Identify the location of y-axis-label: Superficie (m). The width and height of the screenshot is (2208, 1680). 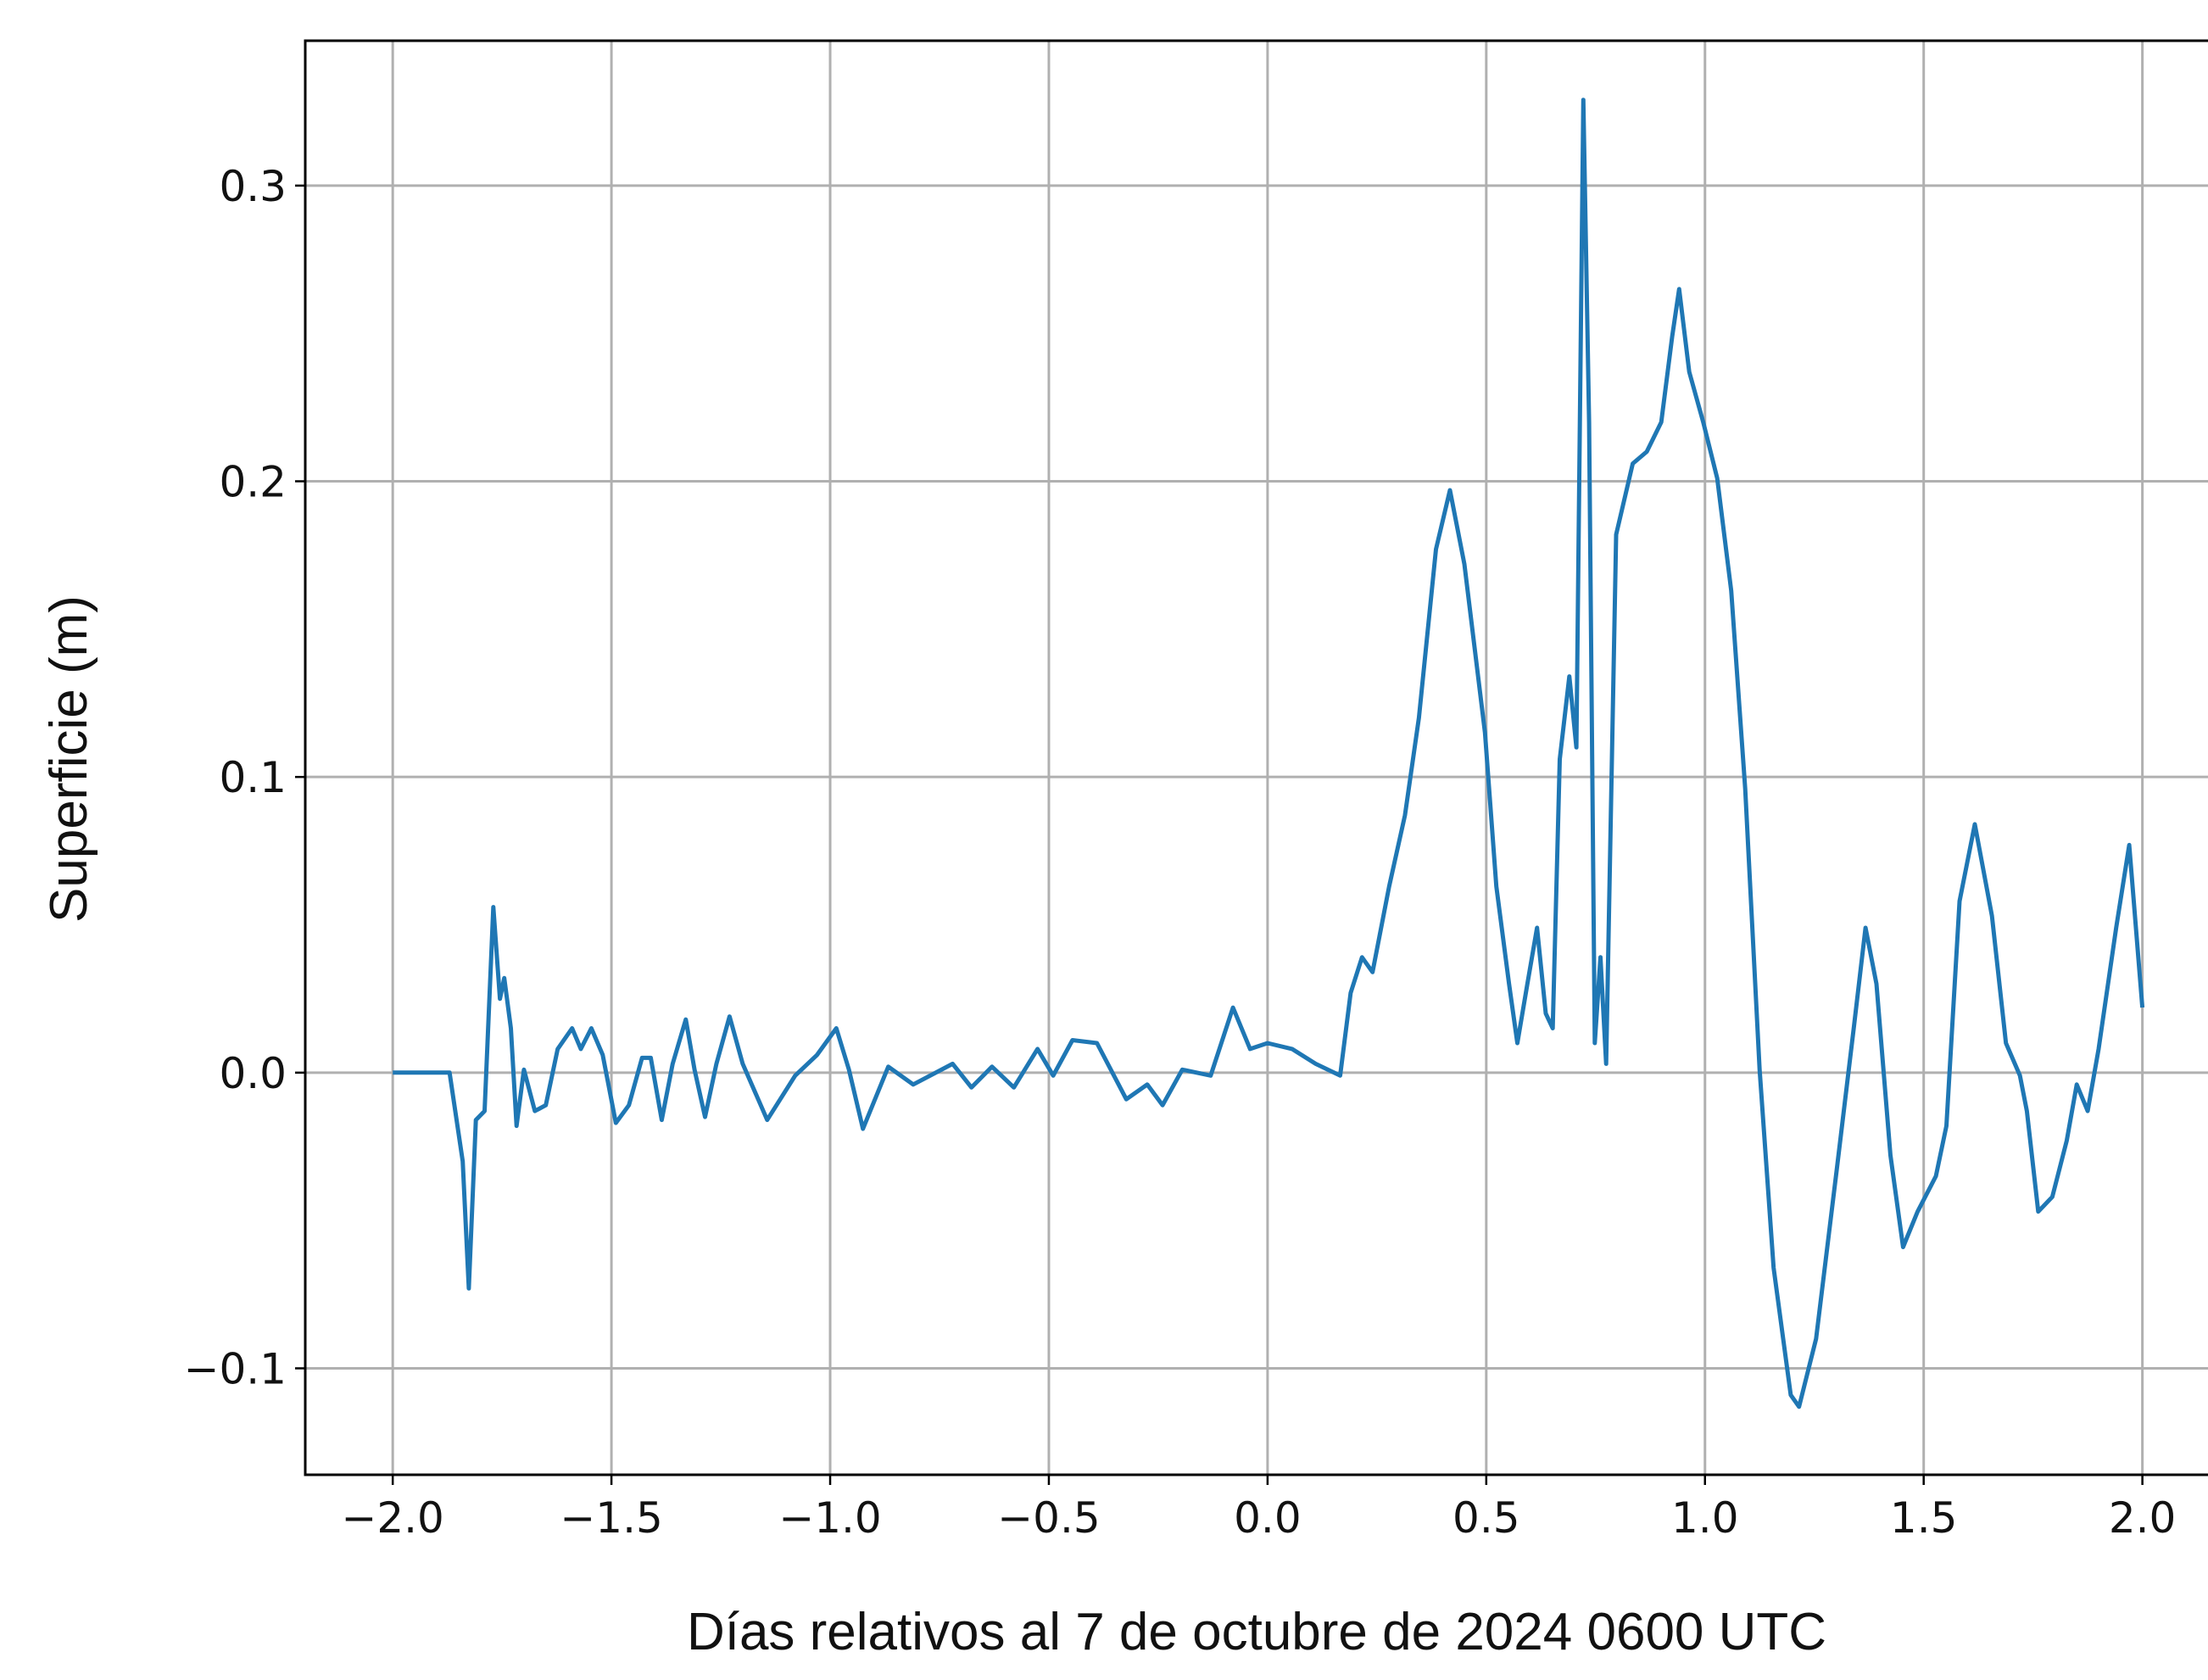
(69, 759).